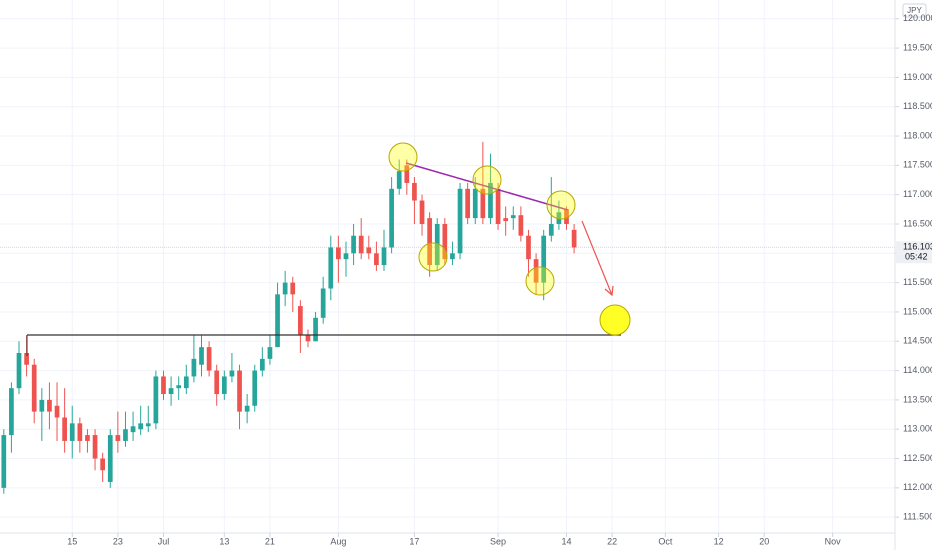 The width and height of the screenshot is (932, 550). I want to click on x-tick-label: Nov, so click(833, 541).